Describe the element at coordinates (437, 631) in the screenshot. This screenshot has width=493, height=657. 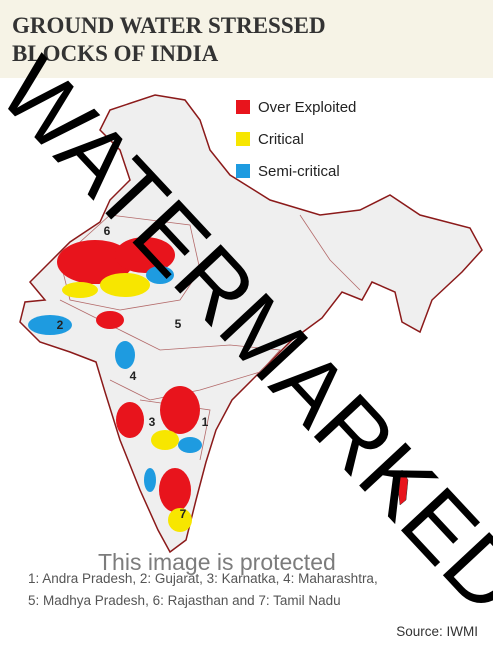
I see `source: Source: IWMI` at that location.